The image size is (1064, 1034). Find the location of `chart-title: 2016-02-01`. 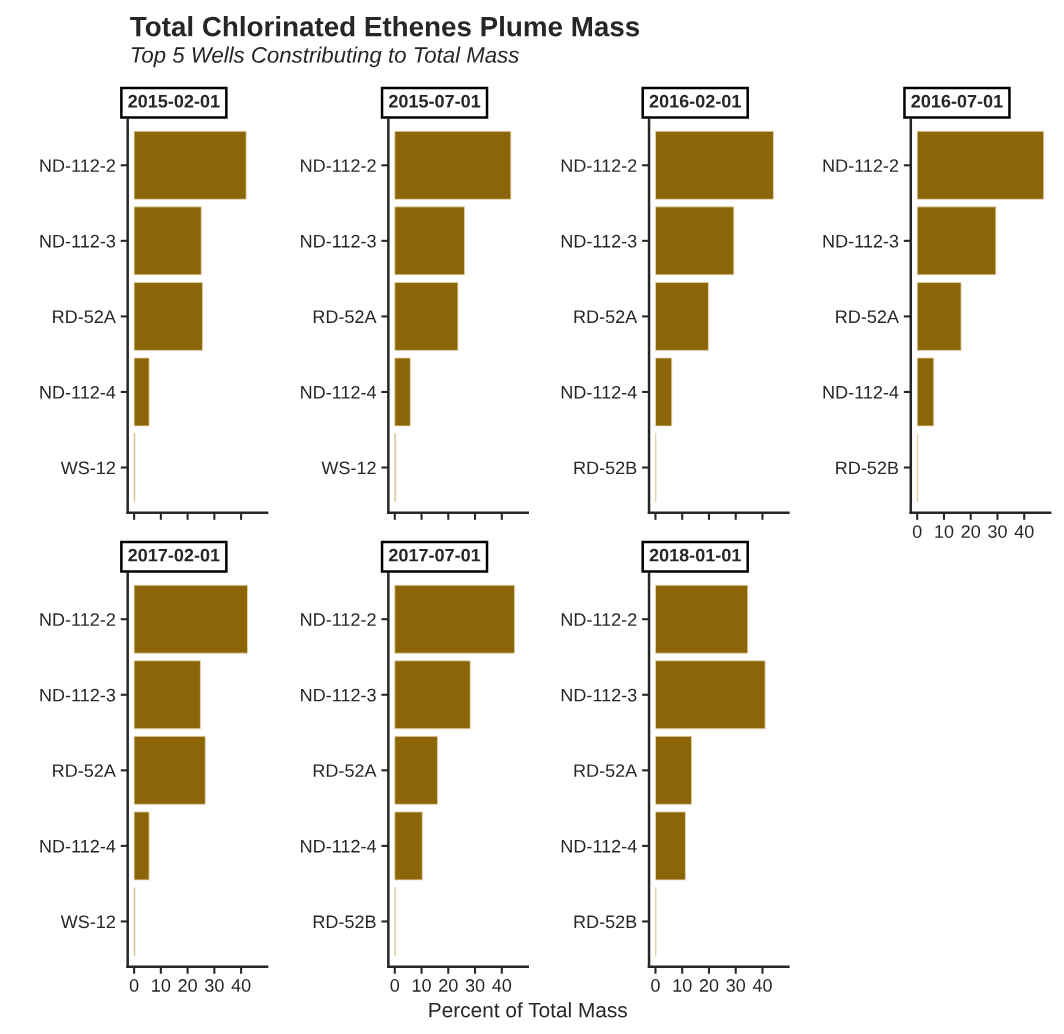

chart-title: 2016-02-01 is located at coordinates (695, 101).